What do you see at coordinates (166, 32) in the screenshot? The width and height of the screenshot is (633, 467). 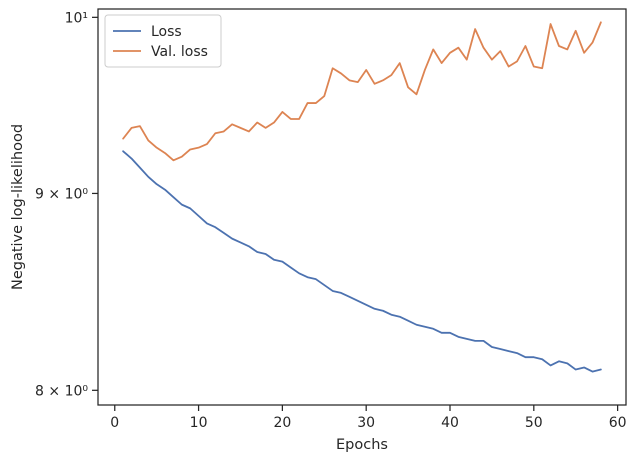 I see `legend-label: Loss` at bounding box center [166, 32].